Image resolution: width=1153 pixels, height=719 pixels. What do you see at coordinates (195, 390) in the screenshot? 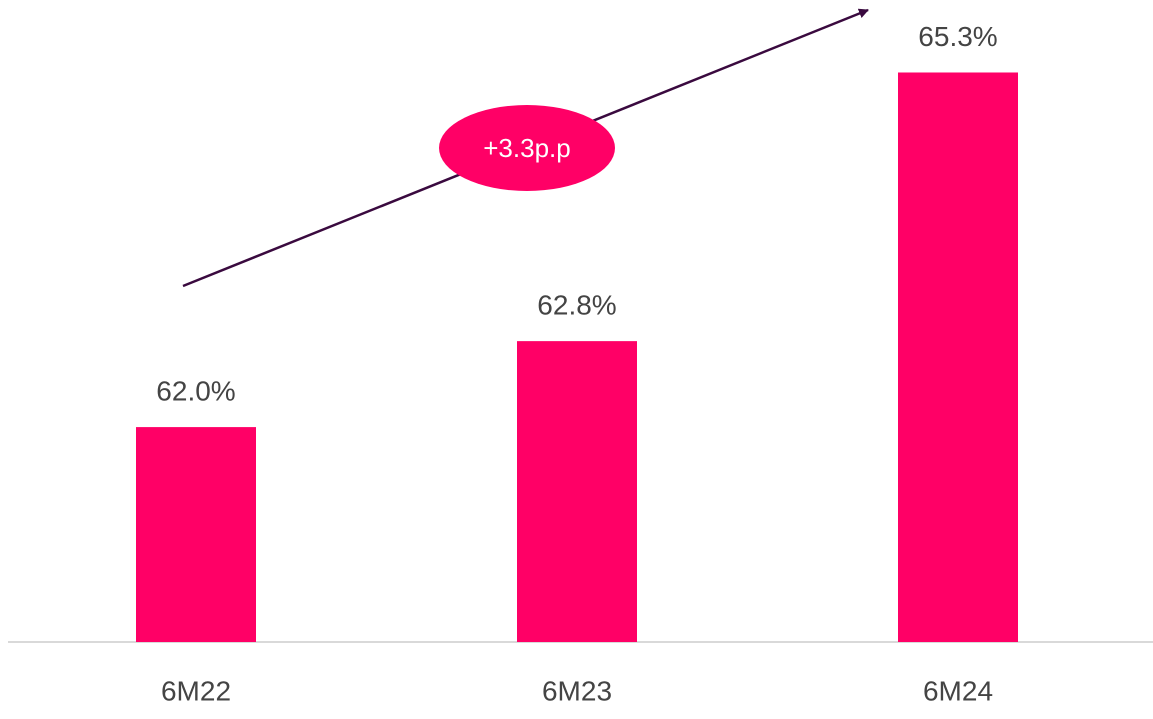
I see `value-label: 62.0%` at bounding box center [195, 390].